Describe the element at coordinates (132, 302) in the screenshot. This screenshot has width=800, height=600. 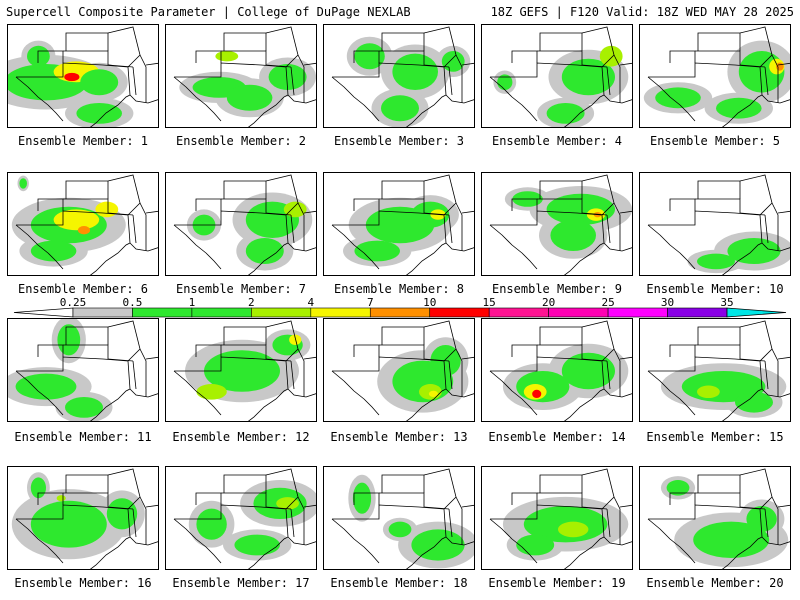
I see `colorbar-tick-label: 0.5` at that location.